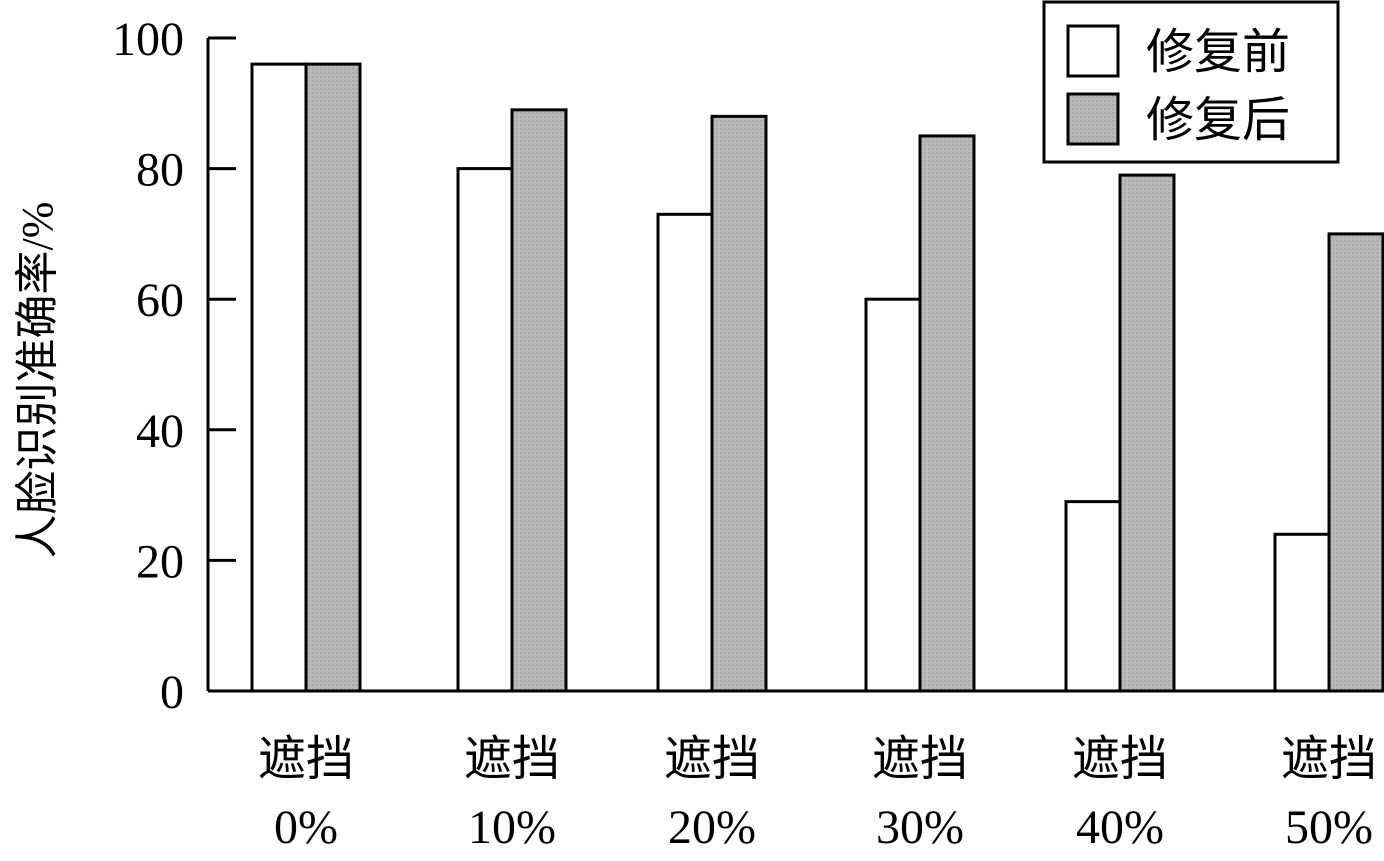 The image size is (1384, 861). Describe the element at coordinates (512, 793) in the screenshot. I see `x-tick-label: 遮挡 10%` at that location.